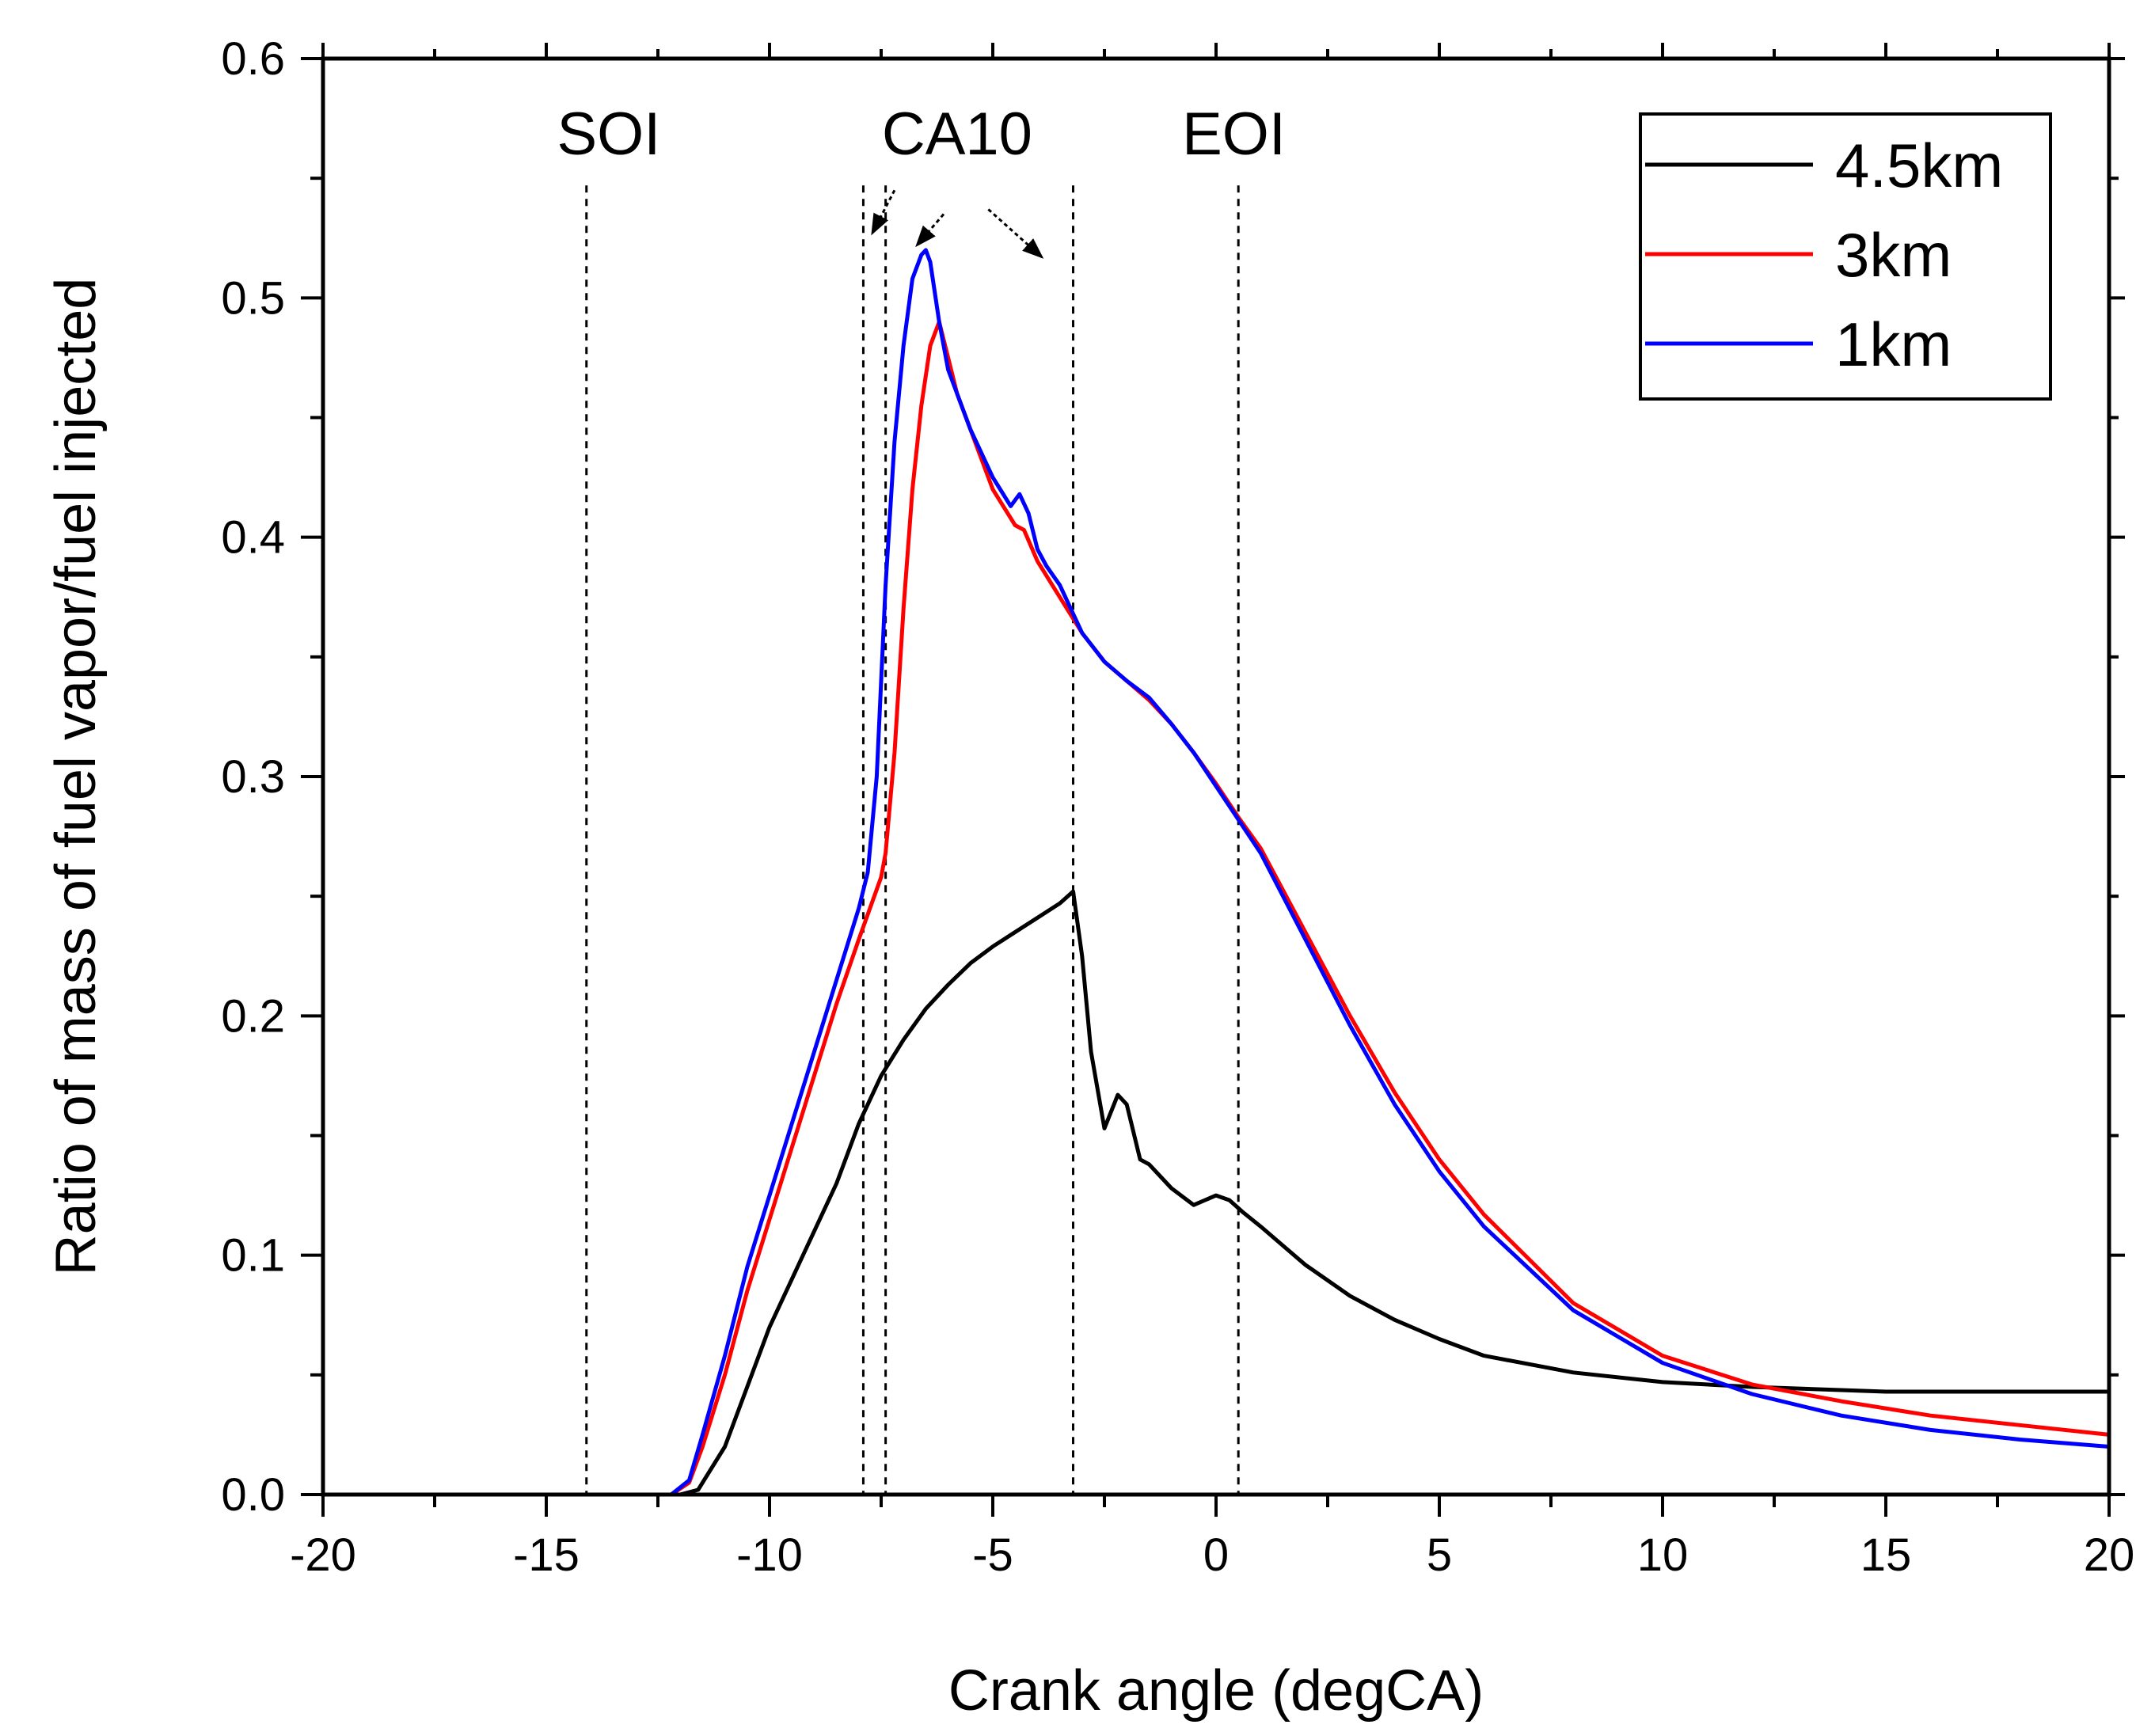 The image size is (2155, 1736). Describe the element at coordinates (957, 134) in the screenshot. I see `annotation-label: CA10` at that location.